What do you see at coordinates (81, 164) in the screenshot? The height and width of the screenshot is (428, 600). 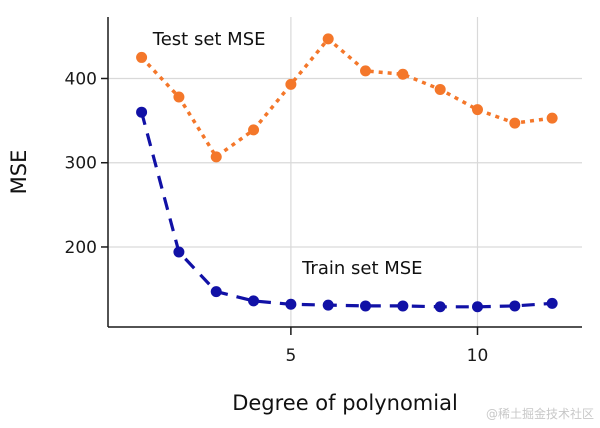 I see `y-tick-label: 300` at bounding box center [81, 164].